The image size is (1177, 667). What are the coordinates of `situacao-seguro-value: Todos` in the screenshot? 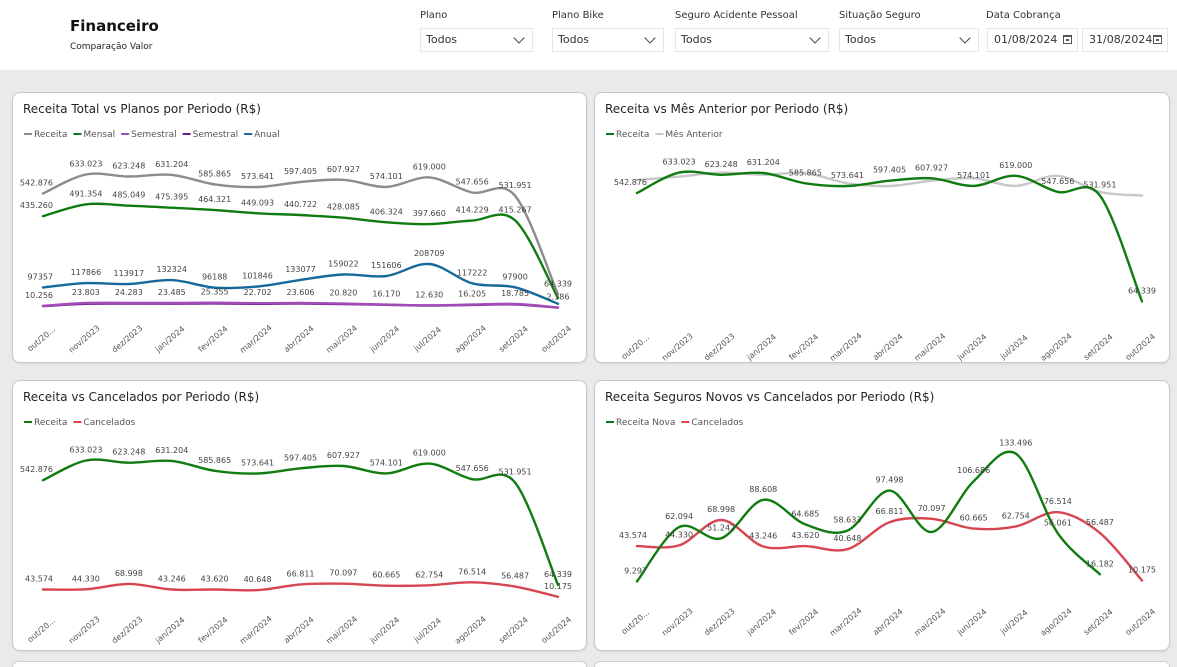 It's located at (861, 39).